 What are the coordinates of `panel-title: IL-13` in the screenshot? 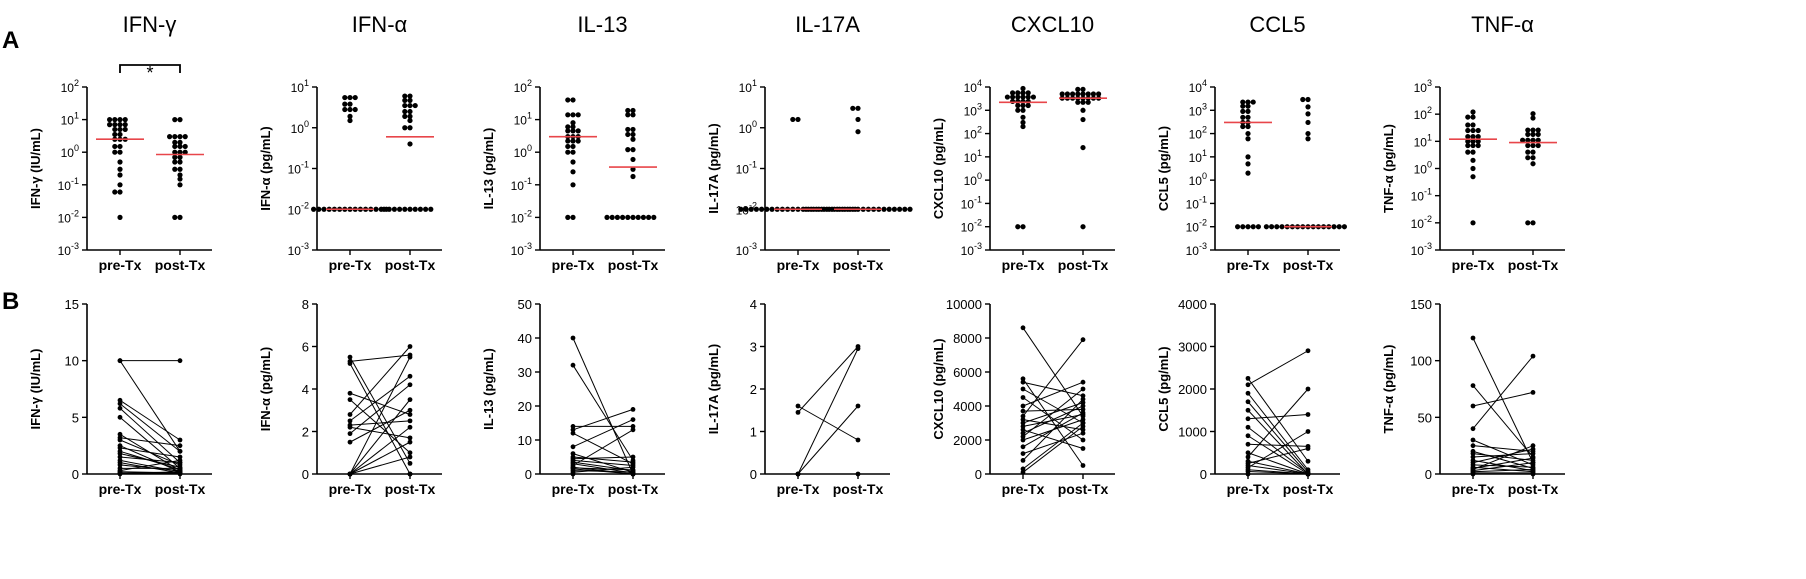 It's located at (602, 24).